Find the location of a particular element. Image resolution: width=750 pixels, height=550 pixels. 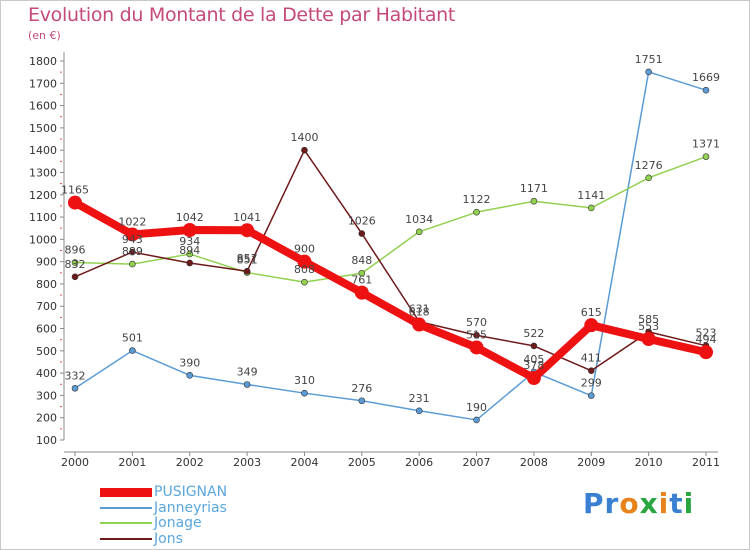

y-tick-label: 1500 is located at coordinates (43, 128).